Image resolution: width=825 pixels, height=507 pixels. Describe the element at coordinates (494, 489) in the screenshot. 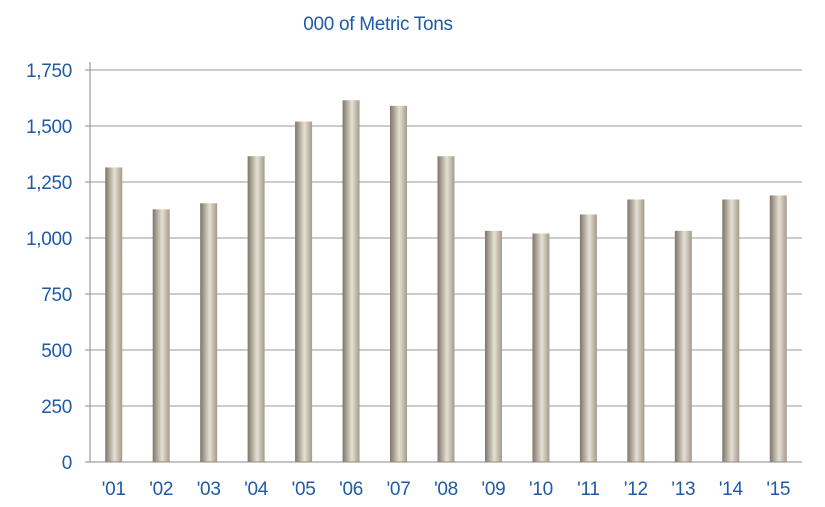

I see `x-tick-label: '09` at that location.